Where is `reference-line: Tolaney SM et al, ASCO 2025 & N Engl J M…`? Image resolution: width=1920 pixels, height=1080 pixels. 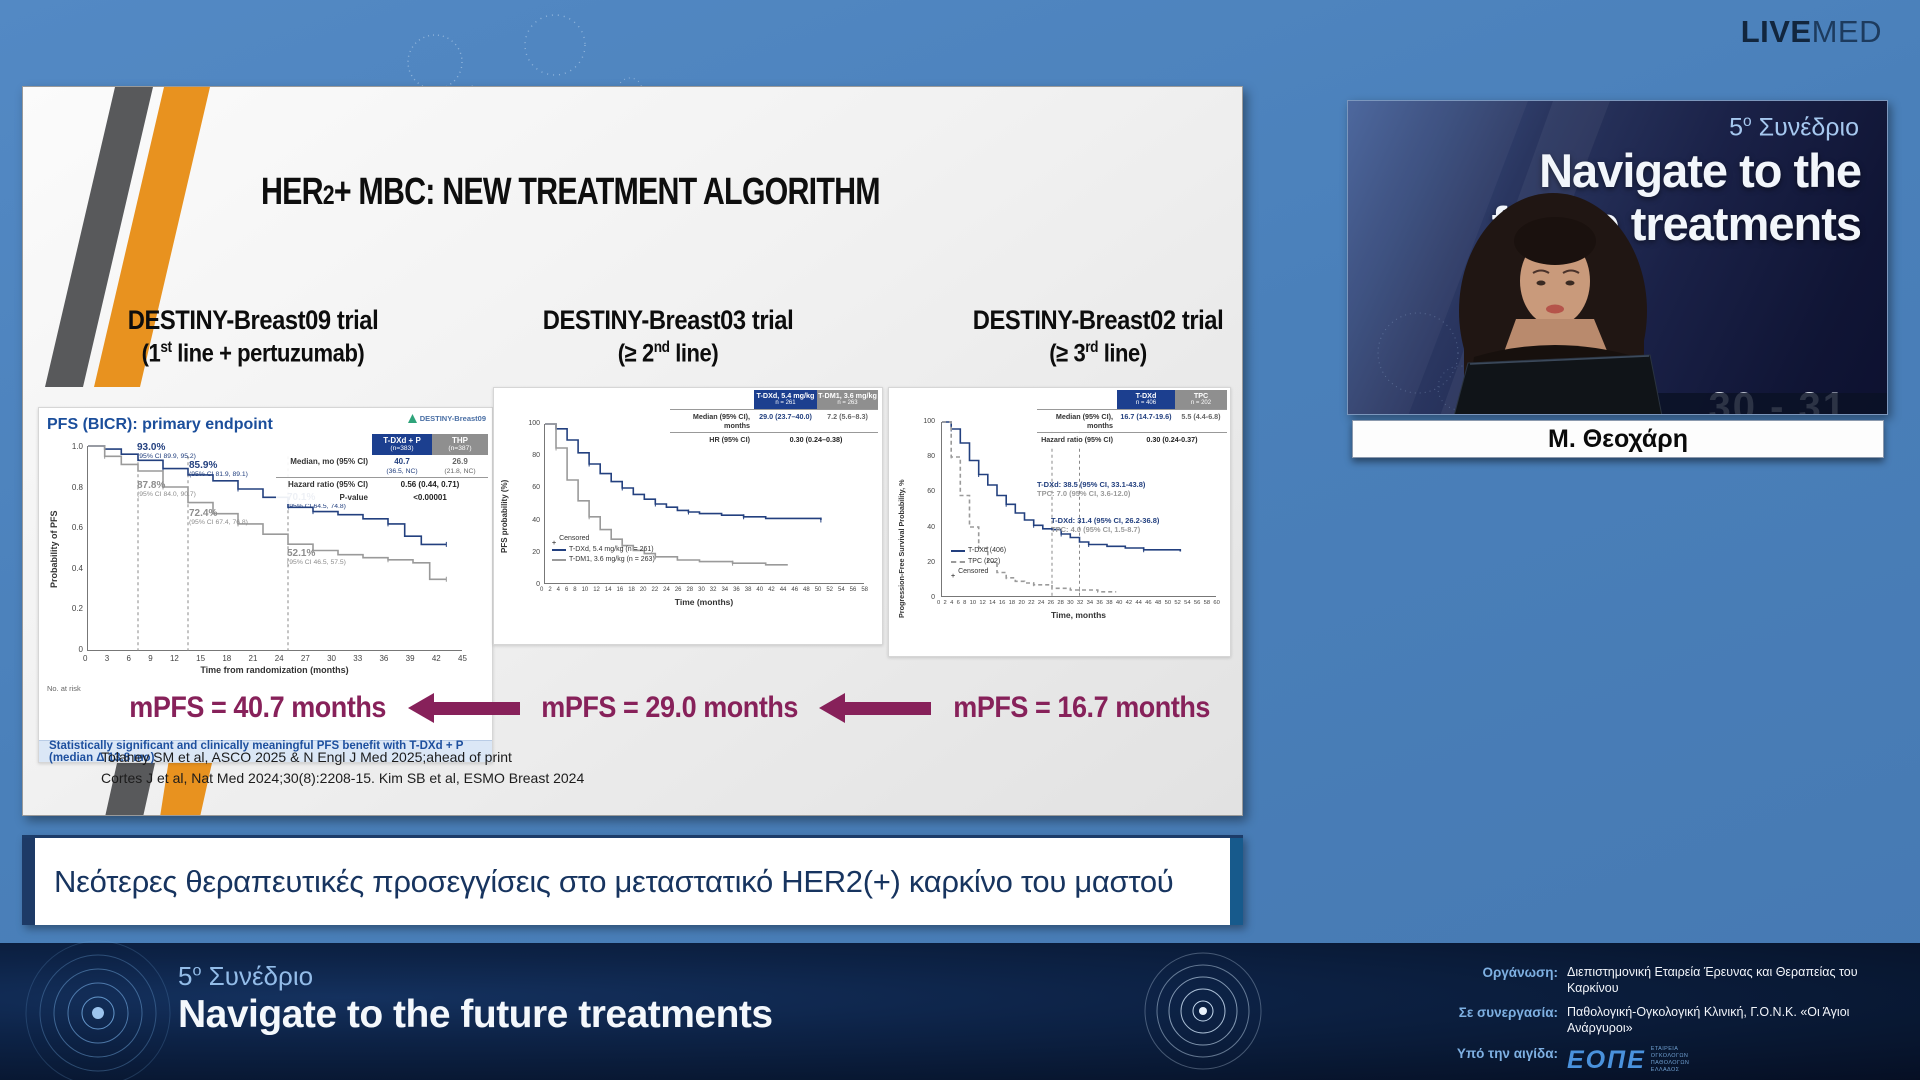 reference-line: Tolaney SM et al, ASCO 2025 & N Engl J M… is located at coordinates (306, 757).